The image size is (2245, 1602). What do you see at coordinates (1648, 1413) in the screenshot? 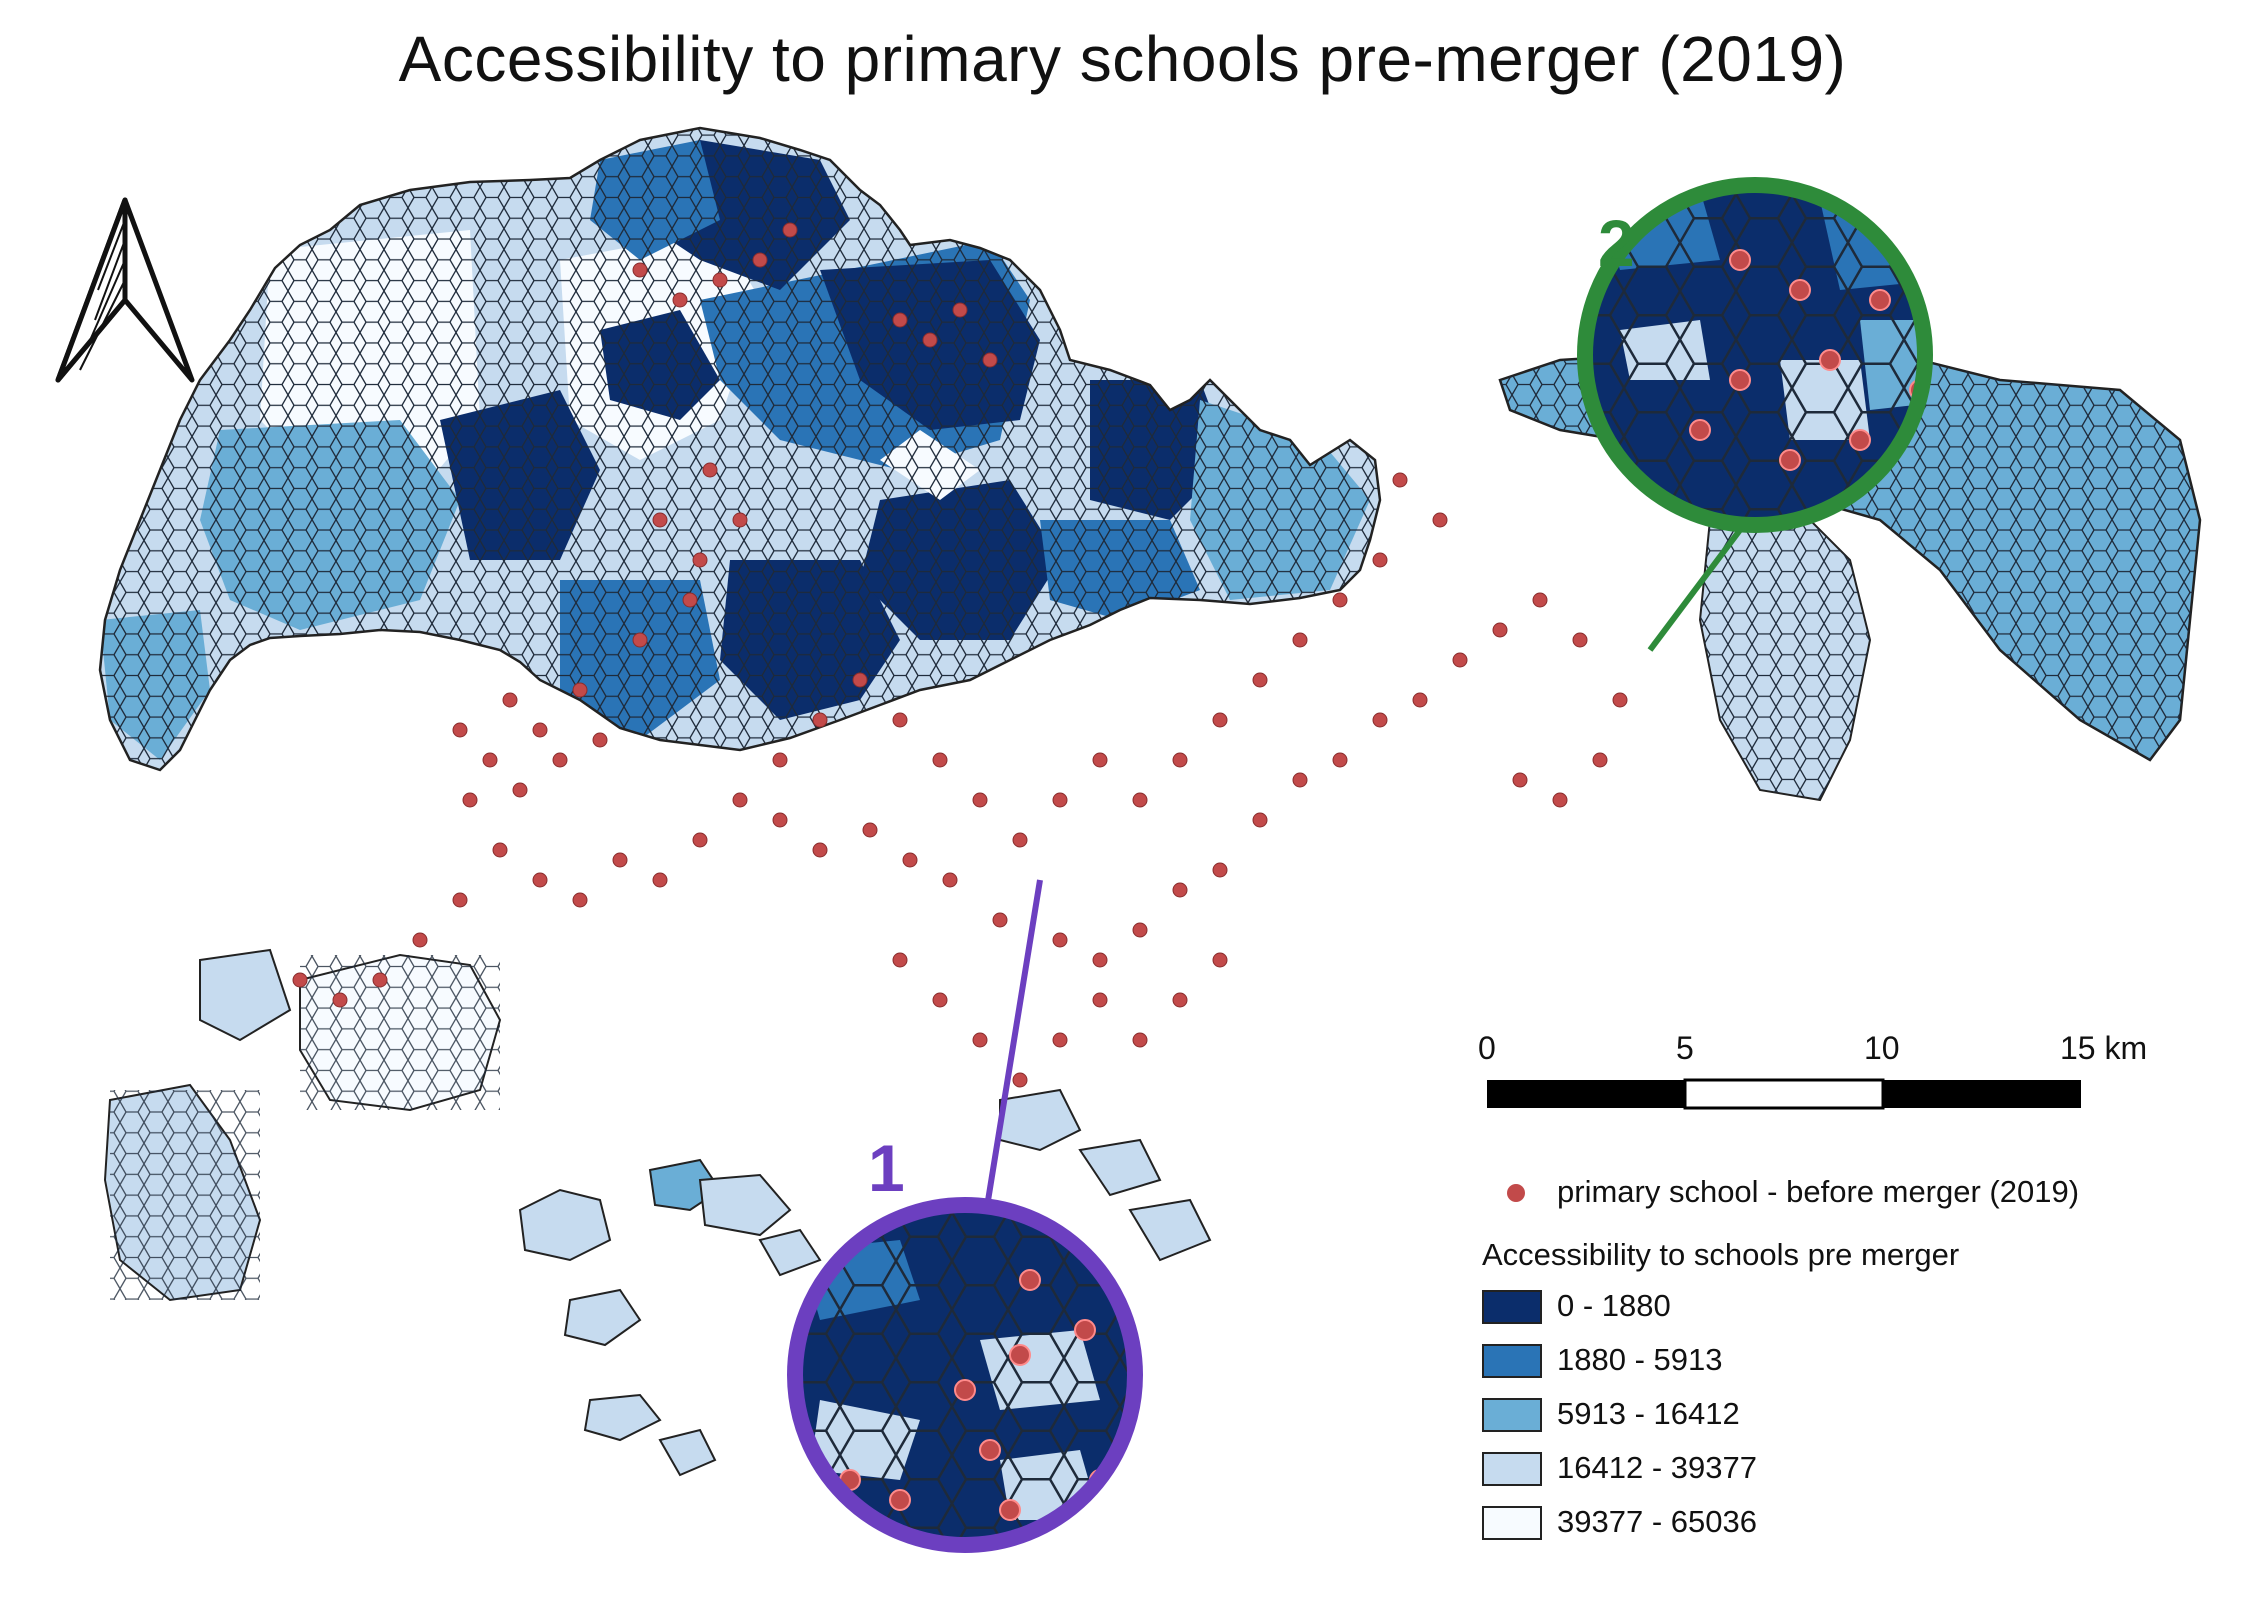
I see `legend-class-3: 5913 - 16412` at bounding box center [1648, 1413].